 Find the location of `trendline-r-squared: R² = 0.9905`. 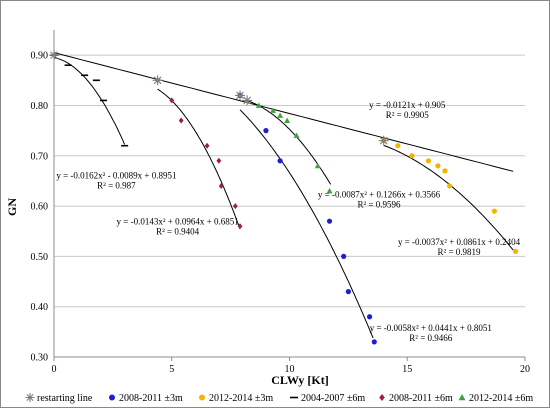

trendline-r-squared: R² = 0.9905 is located at coordinates (408, 115).